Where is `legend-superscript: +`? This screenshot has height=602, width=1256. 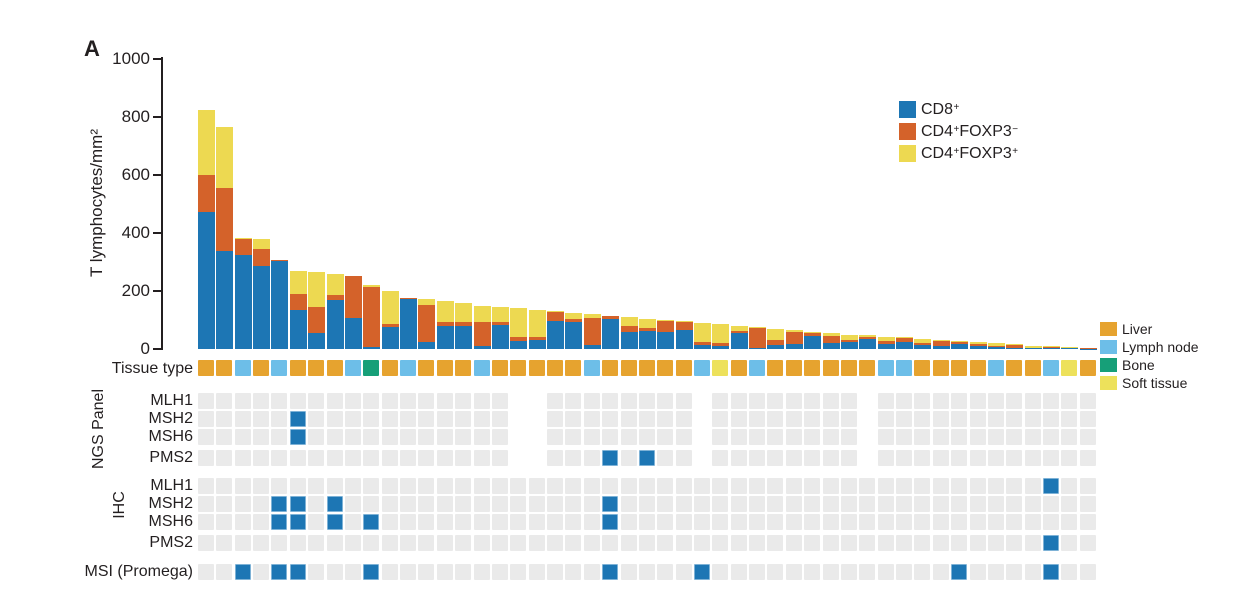
legend-superscript: + is located at coordinates (956, 107).